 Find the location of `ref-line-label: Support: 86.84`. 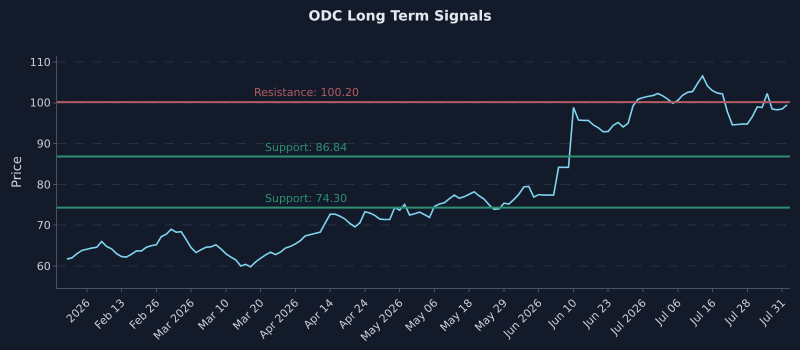

ref-line-label: Support: 86.84 is located at coordinates (306, 147).